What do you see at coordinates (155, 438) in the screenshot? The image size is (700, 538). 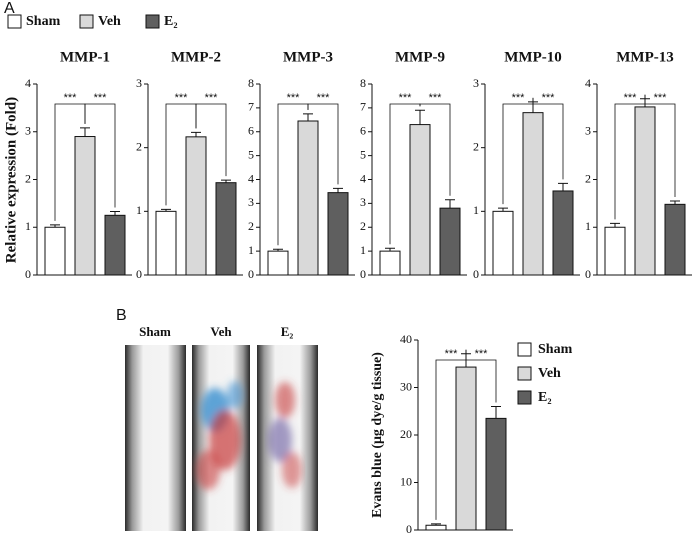 I see `photo-sham` at bounding box center [155, 438].